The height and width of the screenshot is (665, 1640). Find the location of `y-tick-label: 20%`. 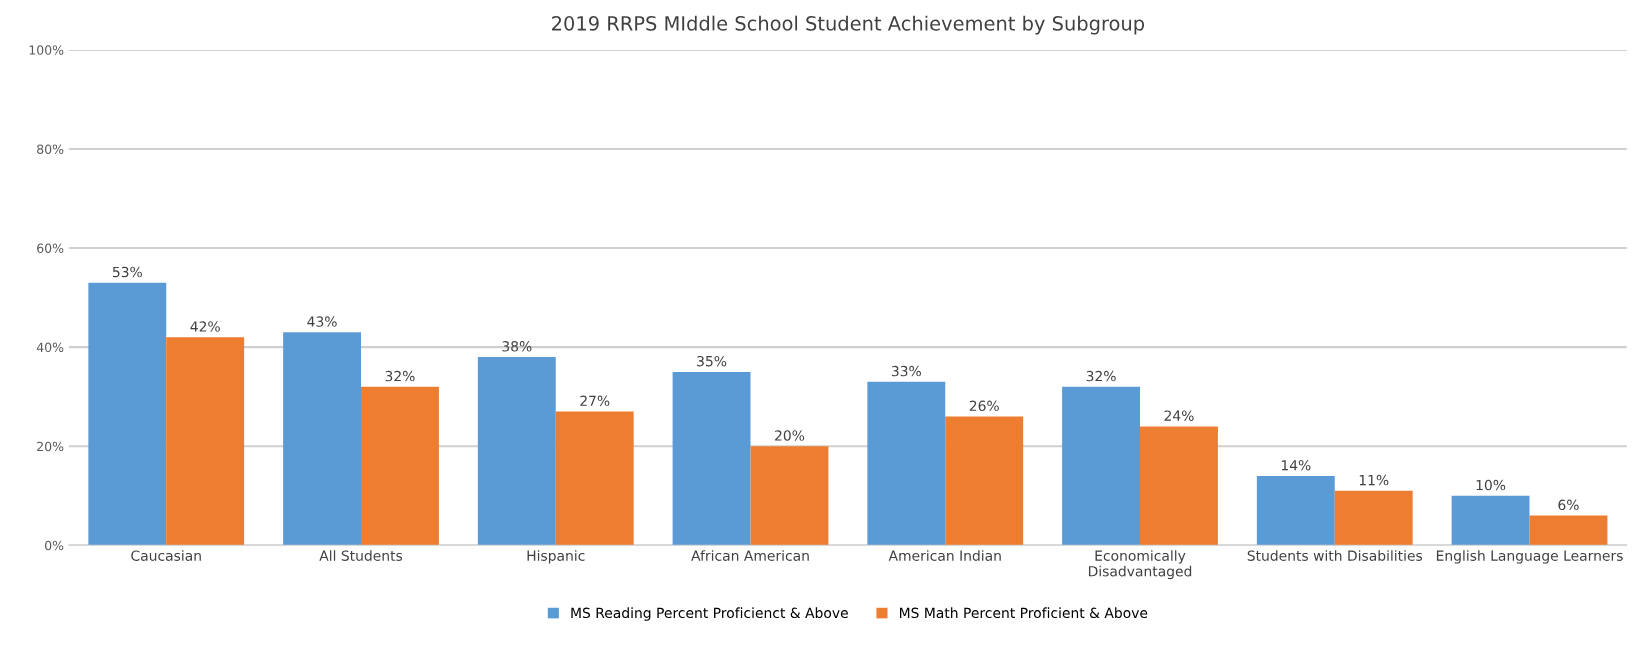

y-tick-label: 20% is located at coordinates (50, 446).